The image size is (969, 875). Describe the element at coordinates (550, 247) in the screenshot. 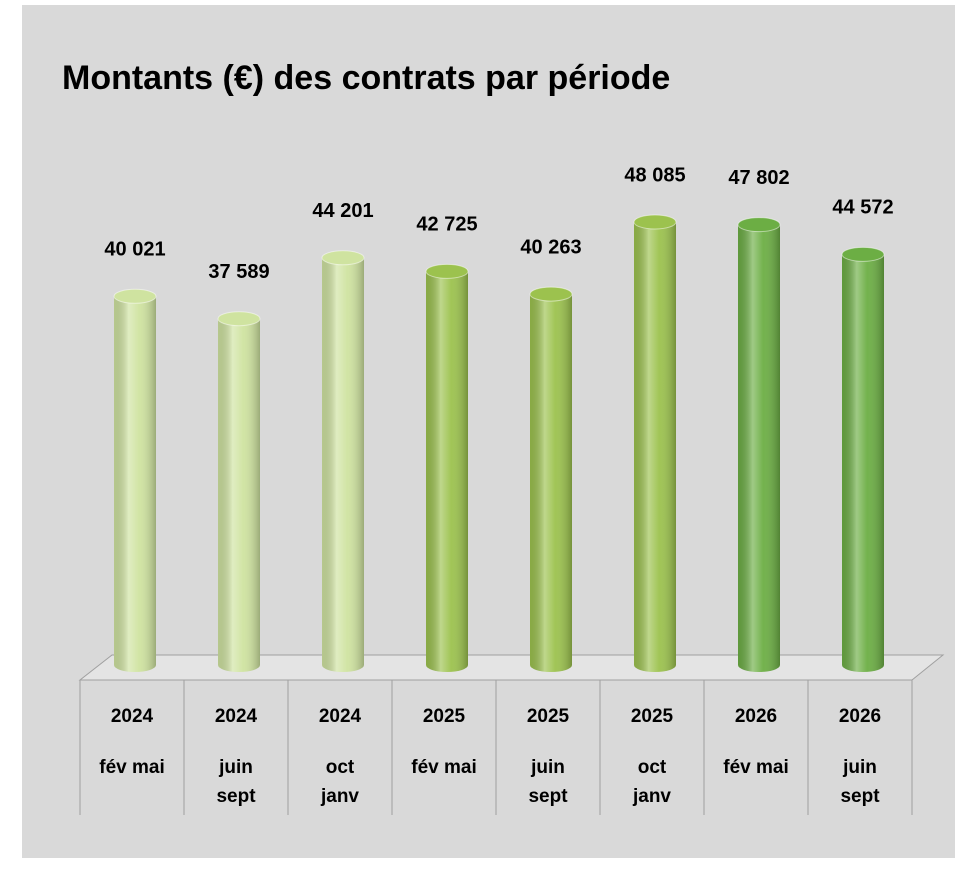

I see `data-label: 40 263` at that location.